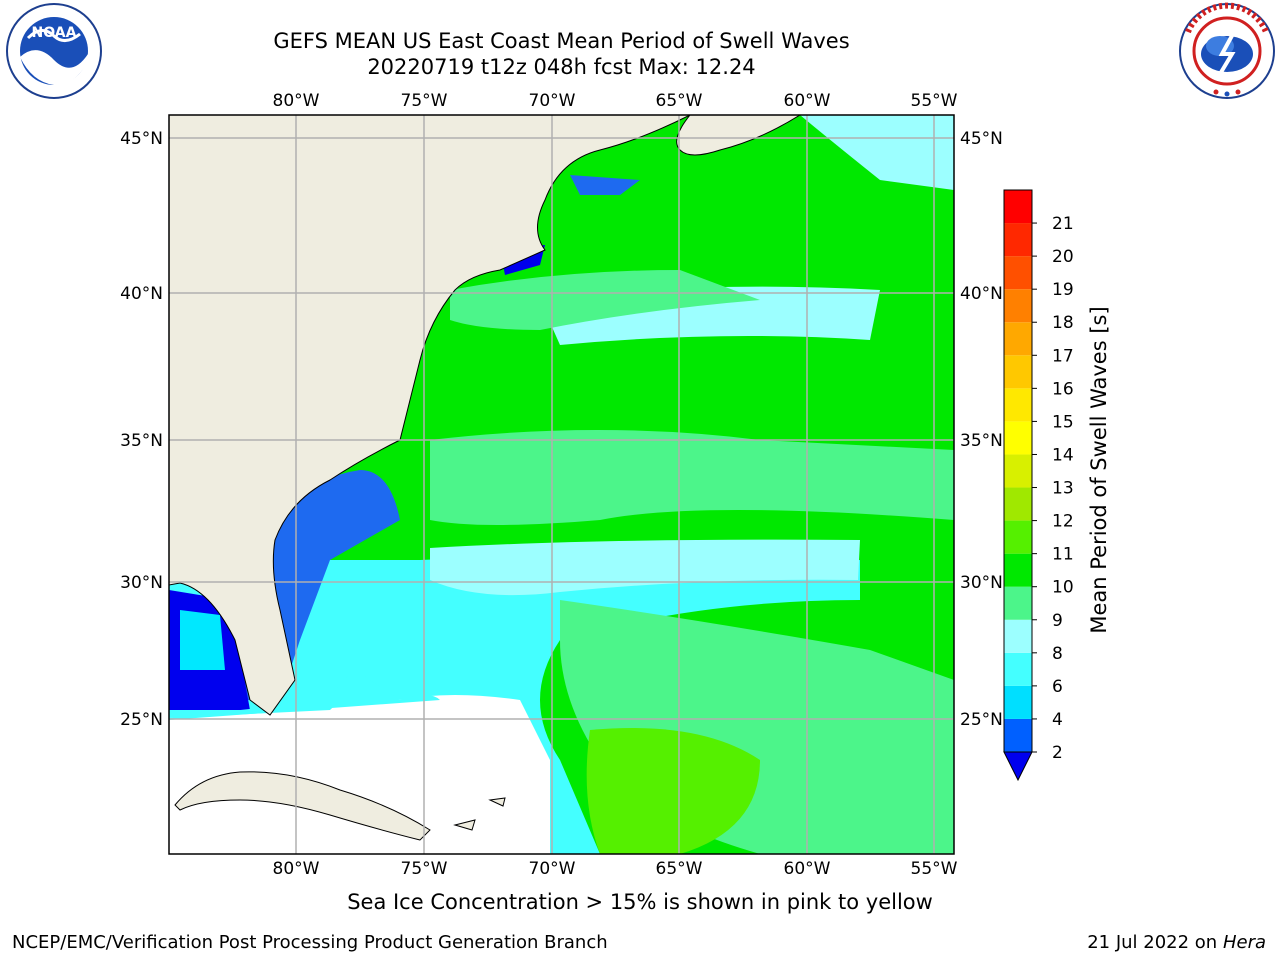 The height and width of the screenshot is (960, 1280). What do you see at coordinates (561, 67) in the screenshot?
I see `forecast-subtitle: 20220719 t12z 048h fcst Max: 12.24` at bounding box center [561, 67].